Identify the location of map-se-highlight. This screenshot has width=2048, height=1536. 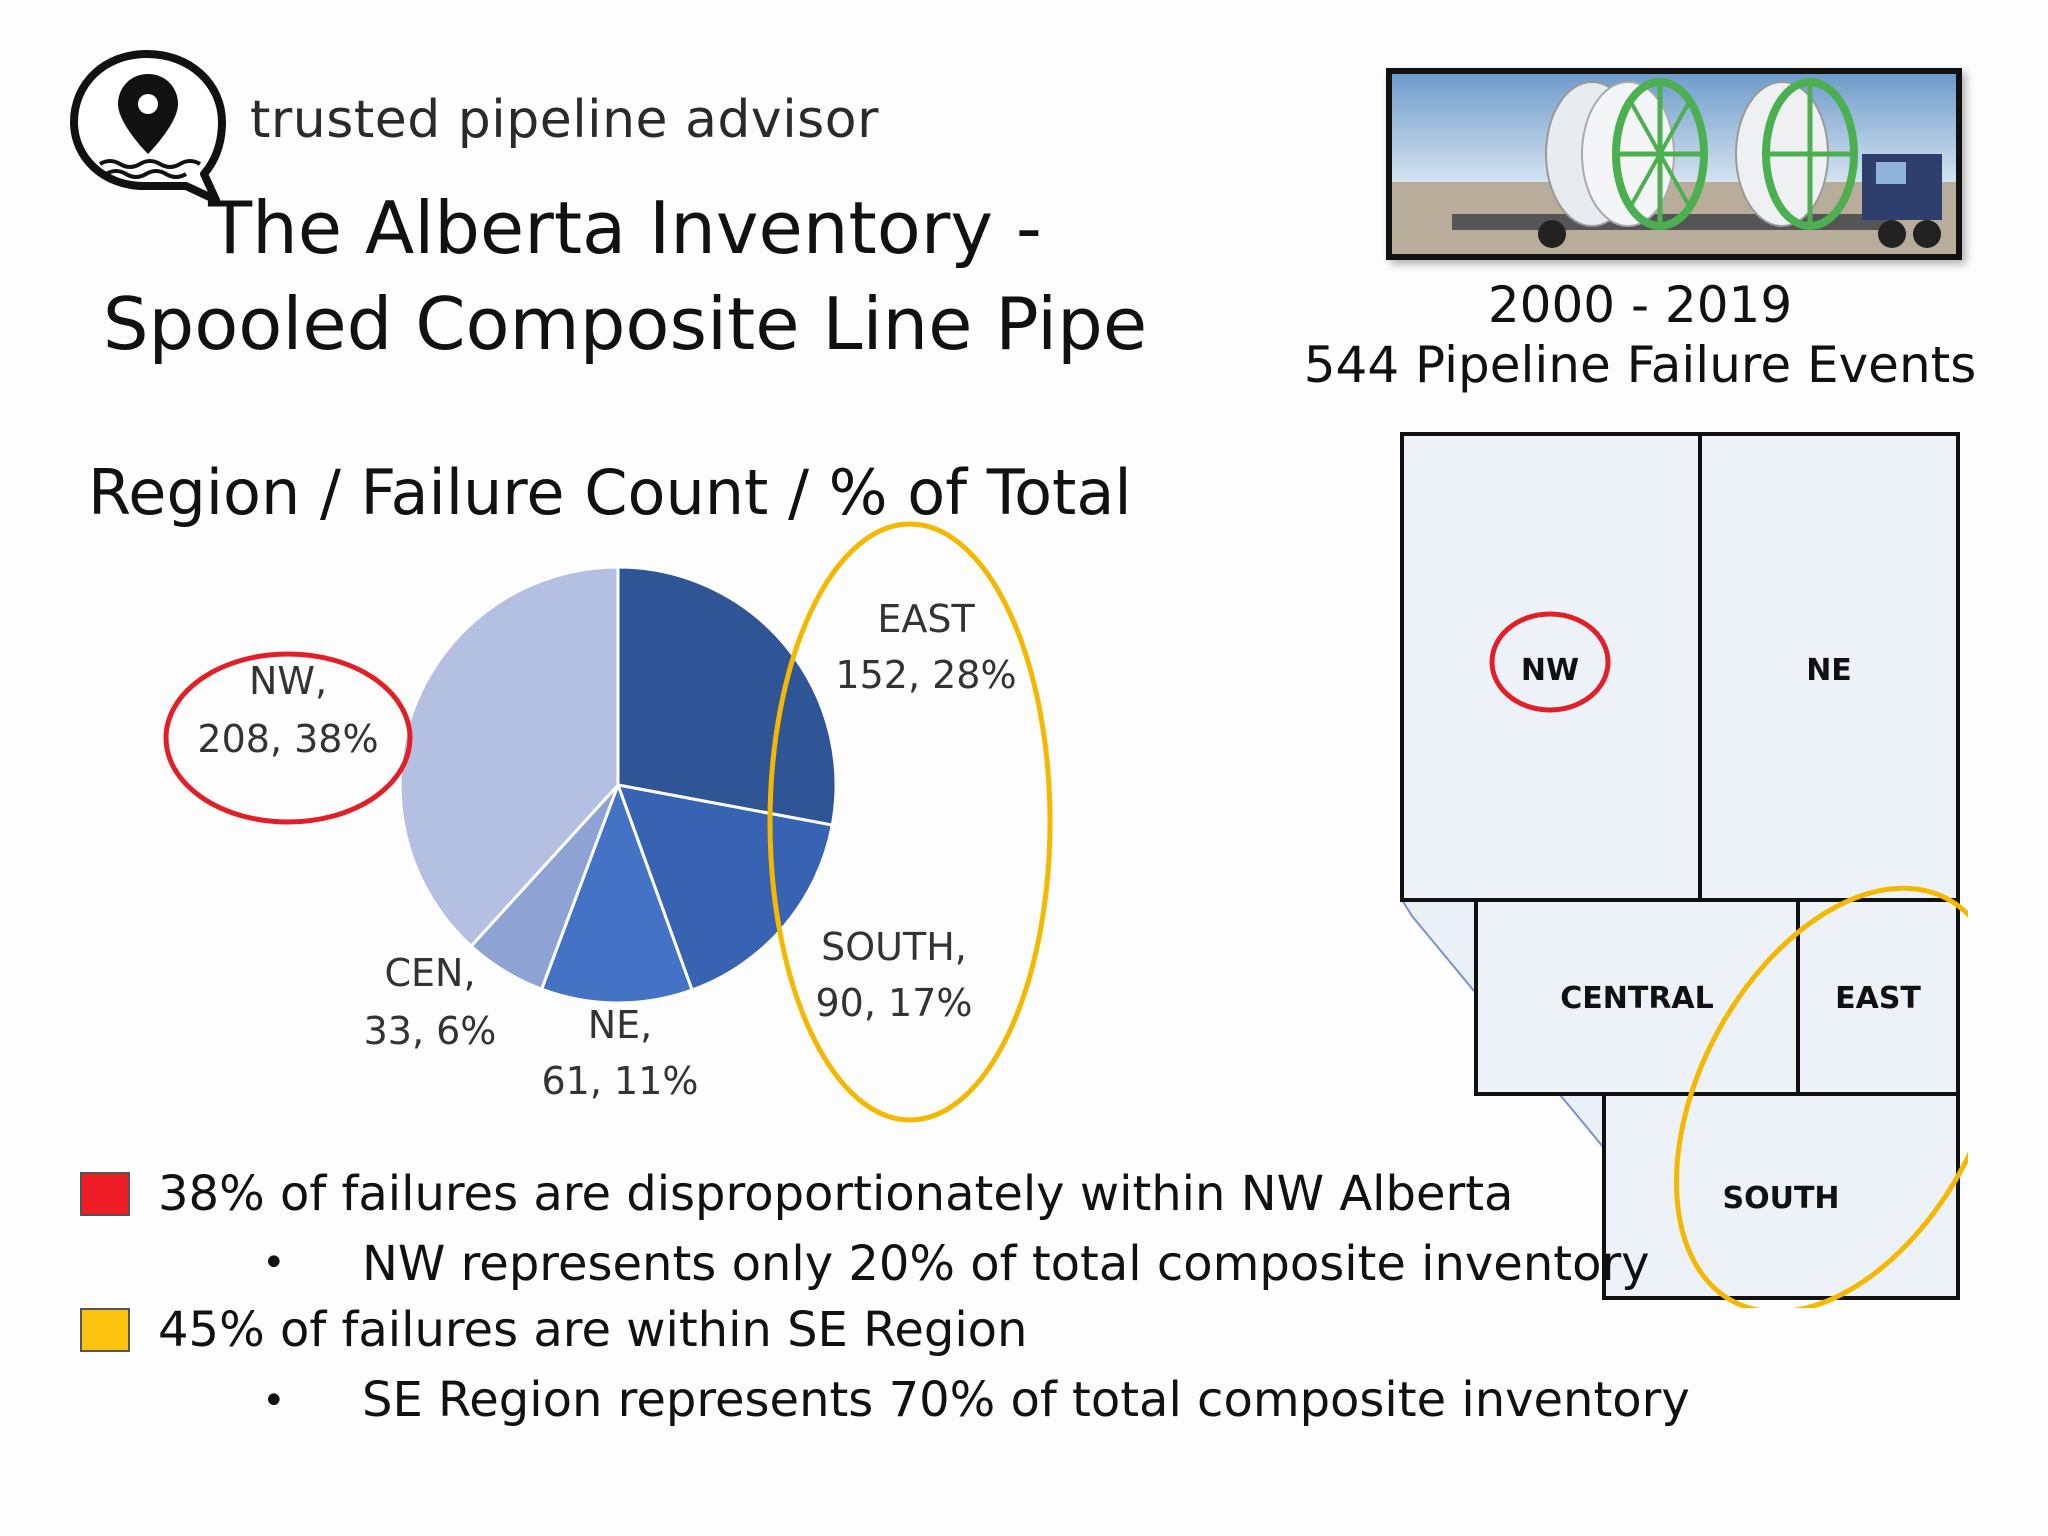
(1820, 1096).